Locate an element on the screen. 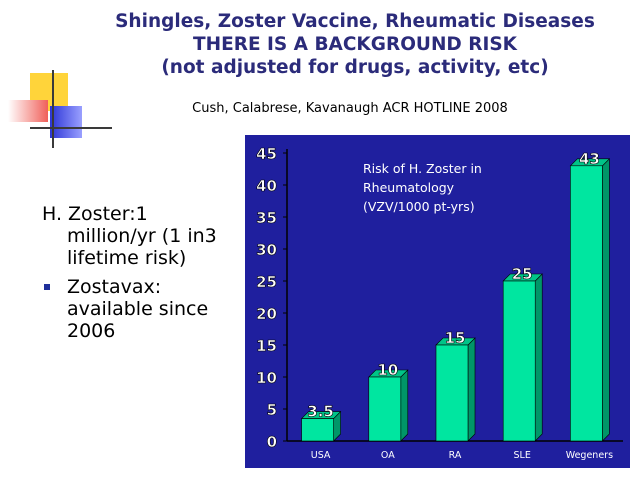 This screenshot has width=640, height=480. bullet-text: Zostavax: available since 2006 is located at coordinates (138, 309).